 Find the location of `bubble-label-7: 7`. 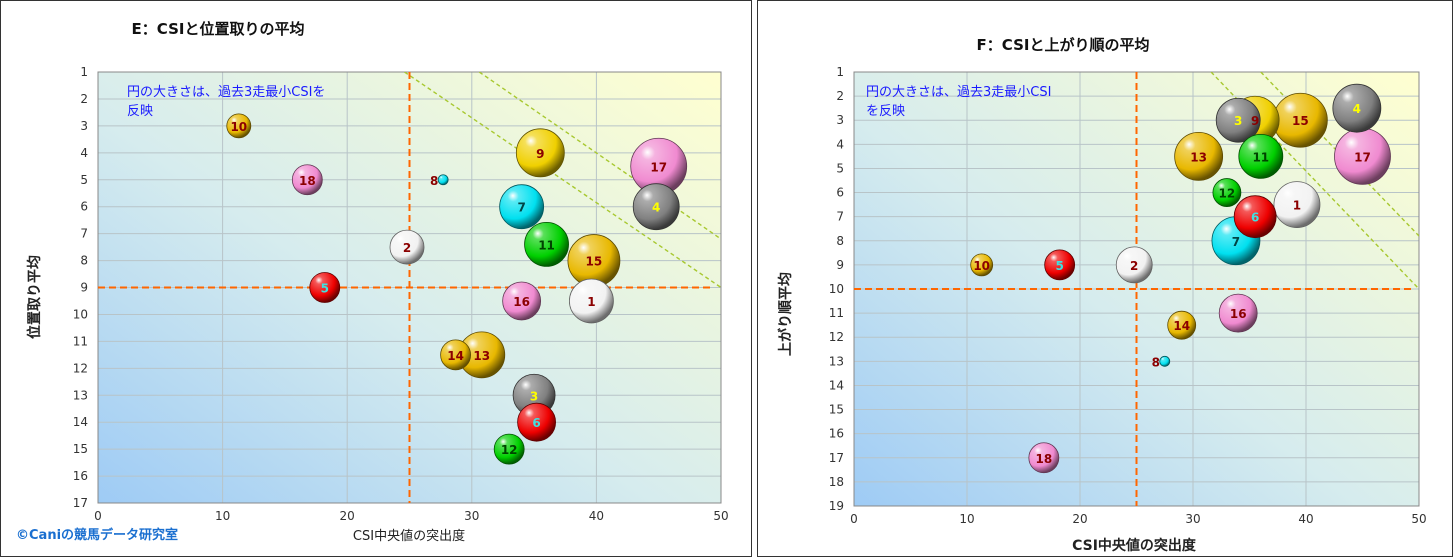

bubble-label-7: 7 is located at coordinates (521, 208).